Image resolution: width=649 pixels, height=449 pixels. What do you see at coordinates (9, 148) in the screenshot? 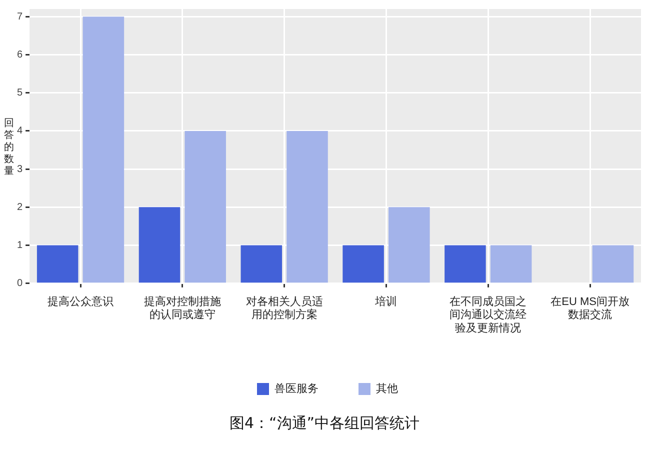
I see `y-axis-title: 回答的数量` at bounding box center [9, 148].